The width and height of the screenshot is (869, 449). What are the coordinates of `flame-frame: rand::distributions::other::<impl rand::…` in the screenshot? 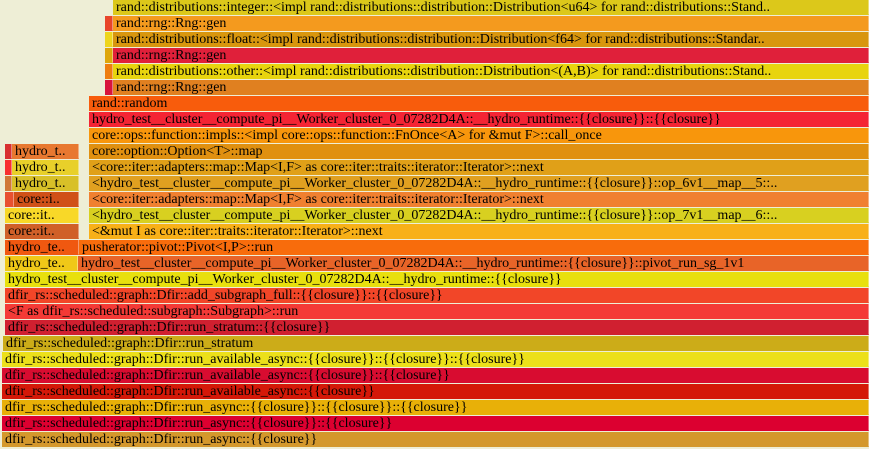 It's located at (491, 71).